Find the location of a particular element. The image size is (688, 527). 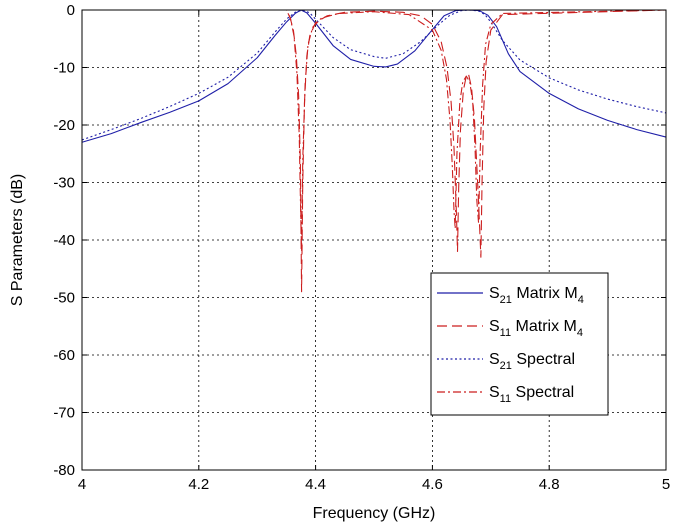

y-tick-label: -30 is located at coordinates (64, 183).